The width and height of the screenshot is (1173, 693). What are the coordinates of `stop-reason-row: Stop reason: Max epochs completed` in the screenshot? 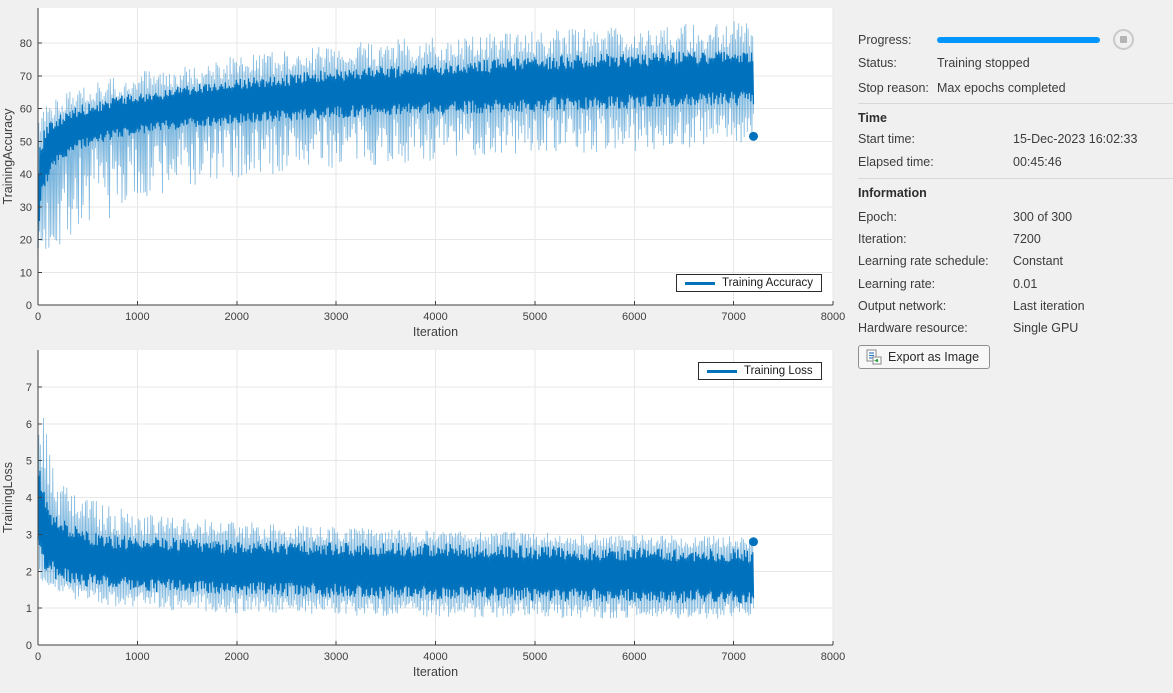 It's located at (1014, 88).